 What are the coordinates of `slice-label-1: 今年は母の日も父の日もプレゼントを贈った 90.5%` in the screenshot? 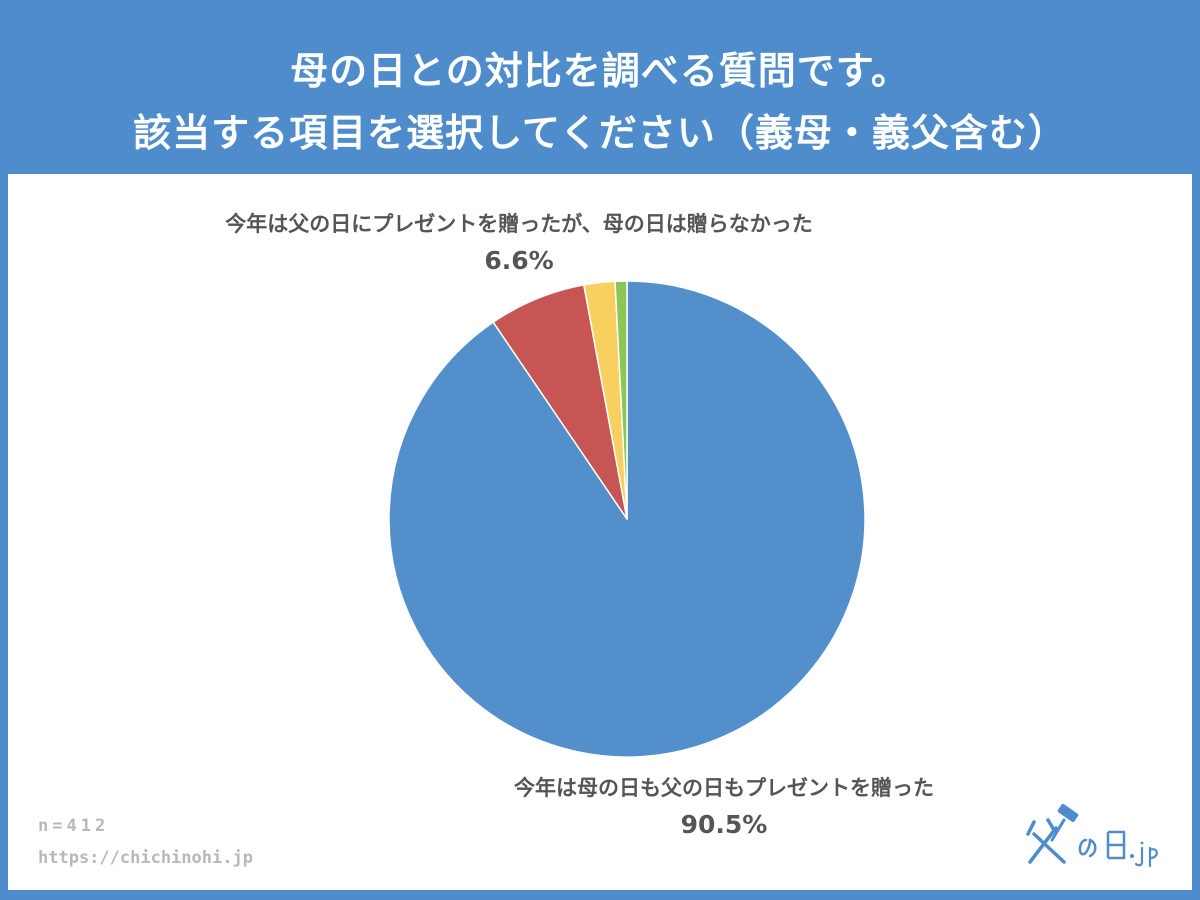 It's located at (724, 805).